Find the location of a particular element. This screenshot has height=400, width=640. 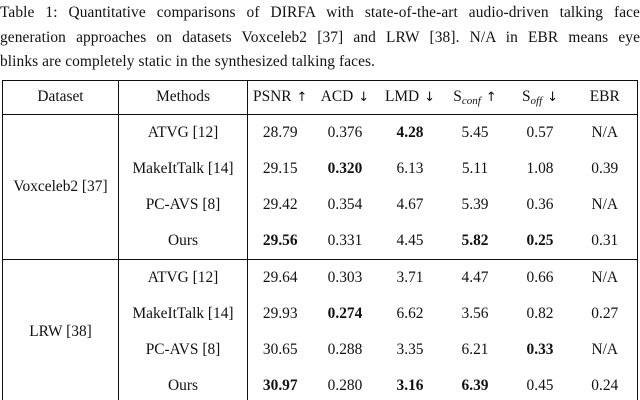

value-cell: 30.65 is located at coordinates (280, 349).